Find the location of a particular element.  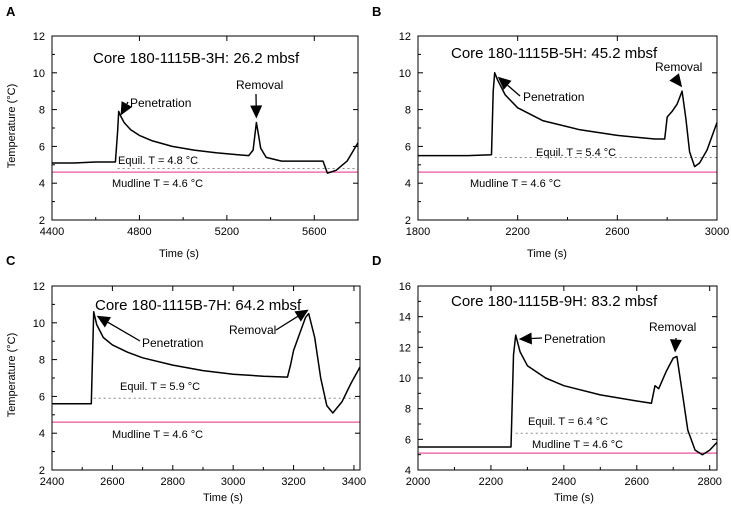

panel-letter-a: A is located at coordinates (11, 11).